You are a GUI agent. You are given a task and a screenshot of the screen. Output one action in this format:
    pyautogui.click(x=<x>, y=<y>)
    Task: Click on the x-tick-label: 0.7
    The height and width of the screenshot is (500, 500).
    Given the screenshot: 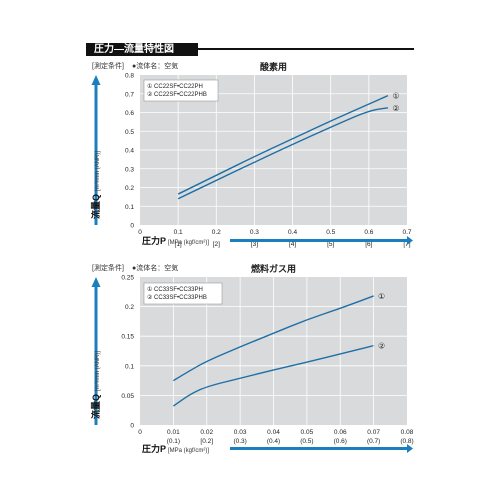 What is the action you would take?
    pyautogui.click(x=406, y=232)
    